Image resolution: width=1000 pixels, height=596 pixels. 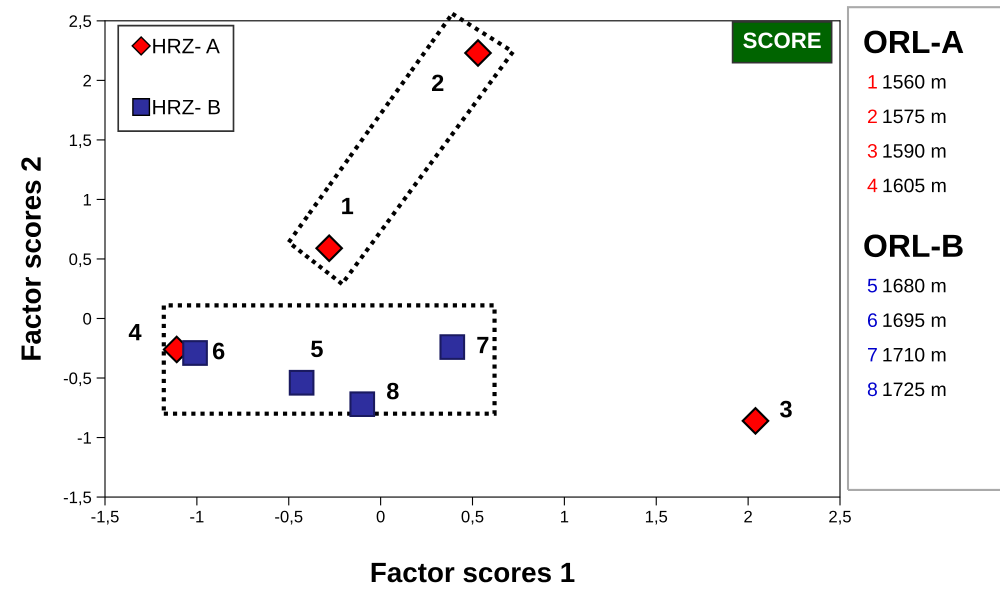 What do you see at coordinates (288, 517) in the screenshot?
I see `x-tick-label: -0,5` at bounding box center [288, 517].